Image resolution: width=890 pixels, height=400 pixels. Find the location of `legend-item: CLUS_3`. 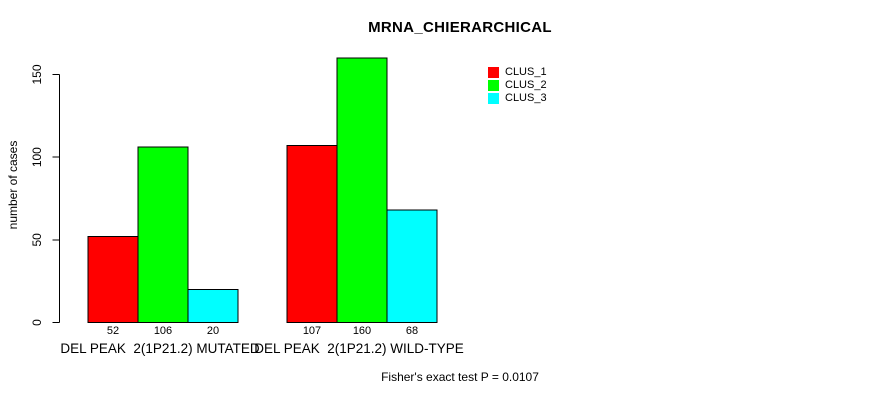

legend-item: CLUS_3 is located at coordinates (517, 98).